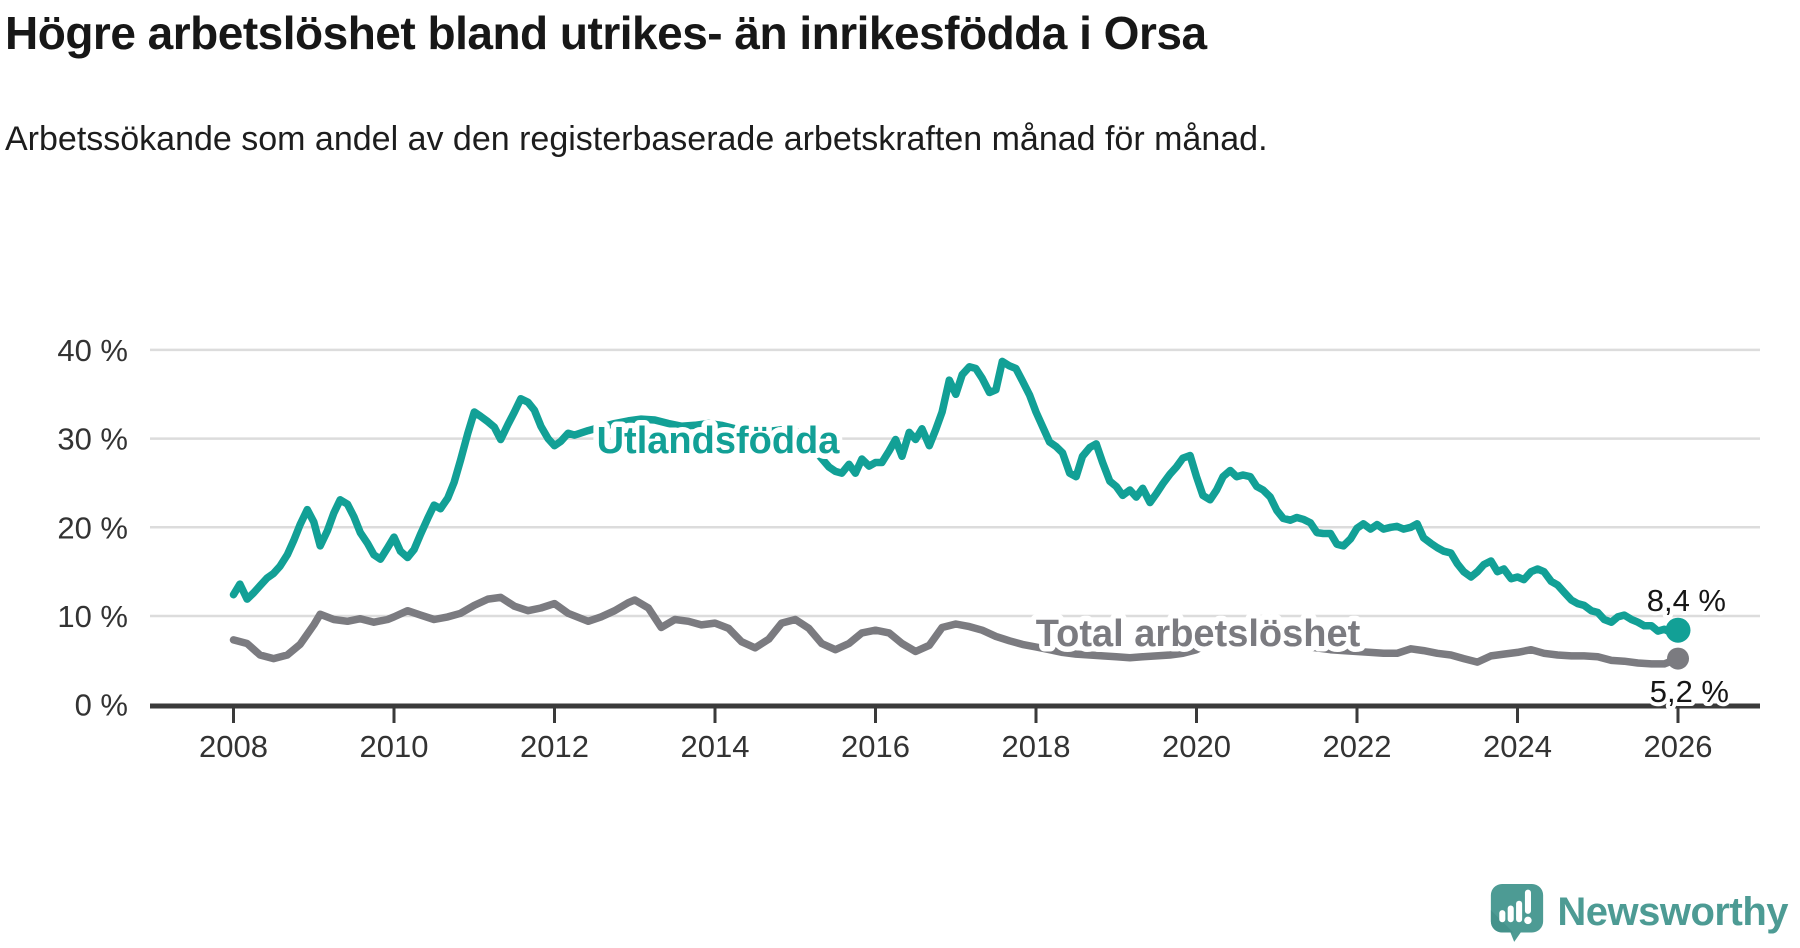  What do you see at coordinates (1357, 746) in the screenshot?
I see `x-tick-label: 2022` at bounding box center [1357, 746].